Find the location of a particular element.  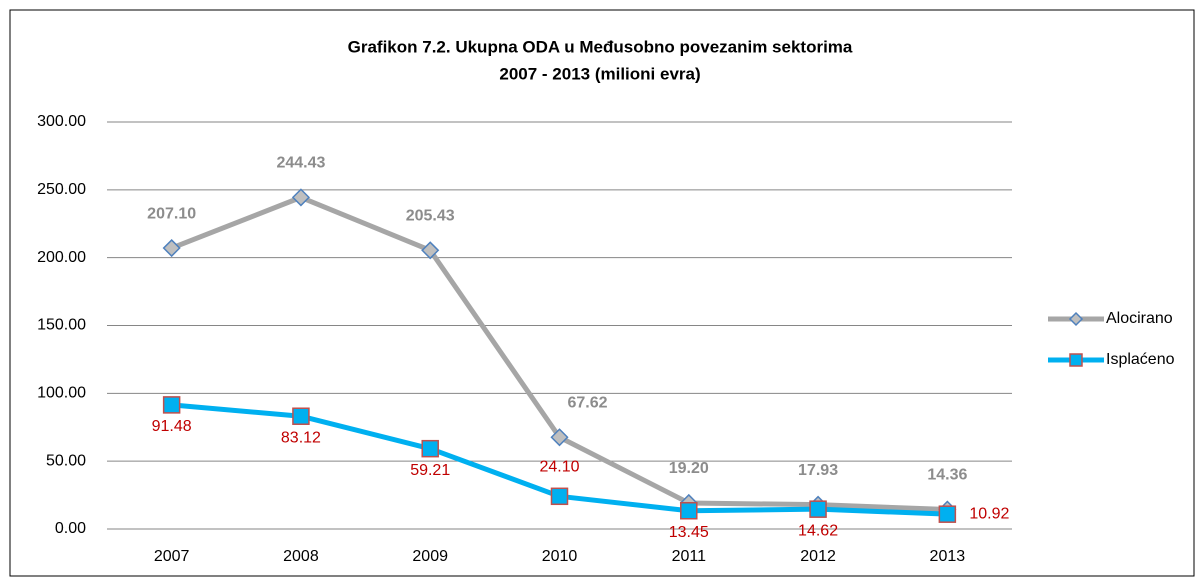

data-label: 14.62 is located at coordinates (818, 530).